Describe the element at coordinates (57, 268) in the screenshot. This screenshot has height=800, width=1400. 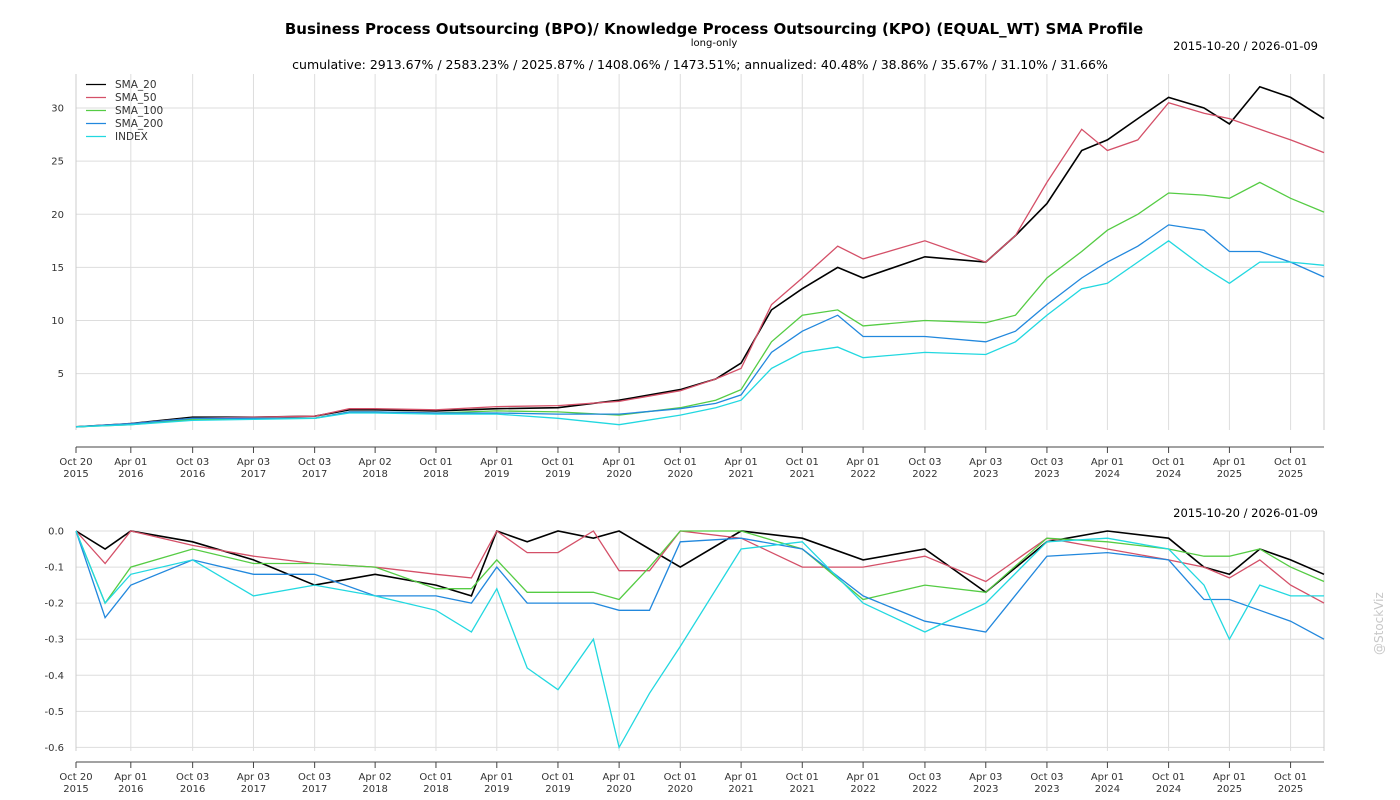
I see `y-tick-label: 15` at that location.